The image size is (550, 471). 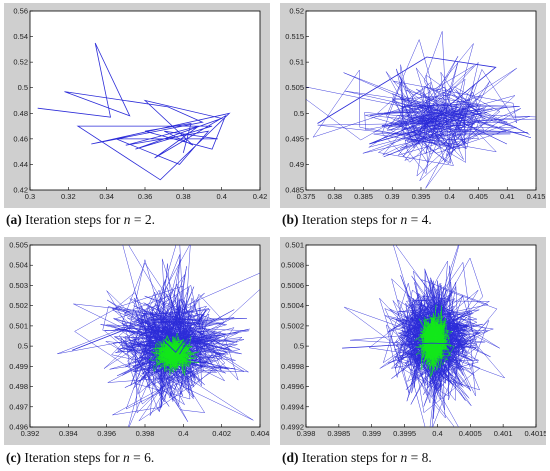 What do you see at coordinates (292, 406) in the screenshot?
I see `y-tick-label: 0.4994` at bounding box center [292, 406].